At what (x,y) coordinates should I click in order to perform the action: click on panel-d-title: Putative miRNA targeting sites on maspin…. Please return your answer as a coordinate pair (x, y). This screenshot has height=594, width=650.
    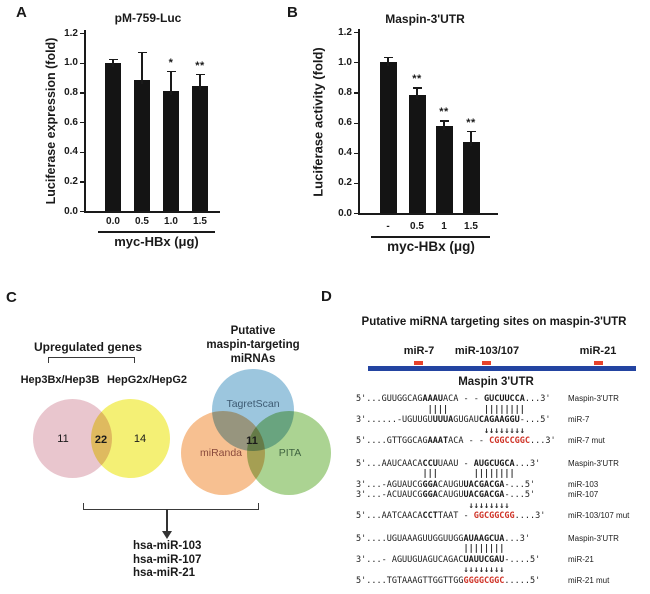
    Looking at the image, I should click on (494, 322).